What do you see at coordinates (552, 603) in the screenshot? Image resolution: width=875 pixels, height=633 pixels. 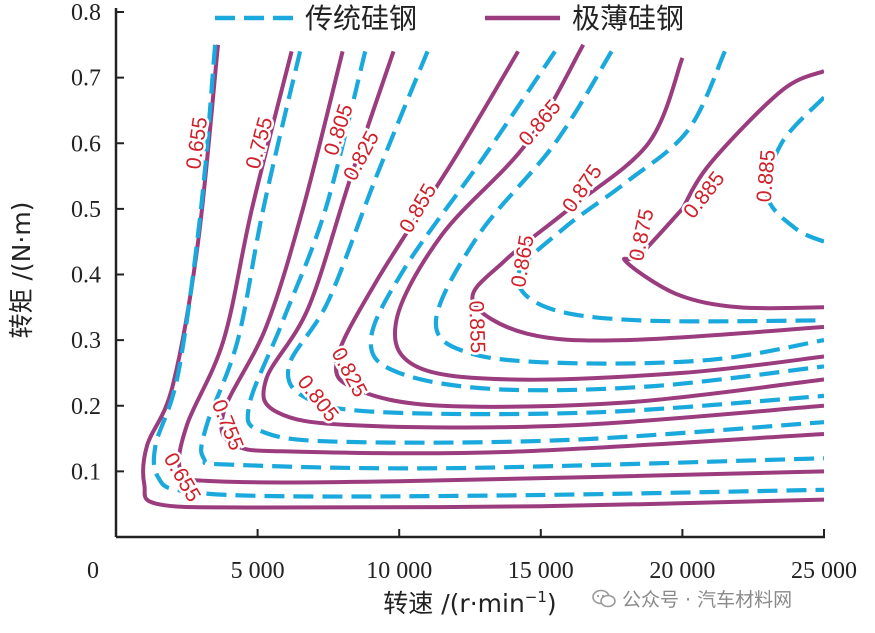 I see `x-axis-title-end: )` at bounding box center [552, 603].